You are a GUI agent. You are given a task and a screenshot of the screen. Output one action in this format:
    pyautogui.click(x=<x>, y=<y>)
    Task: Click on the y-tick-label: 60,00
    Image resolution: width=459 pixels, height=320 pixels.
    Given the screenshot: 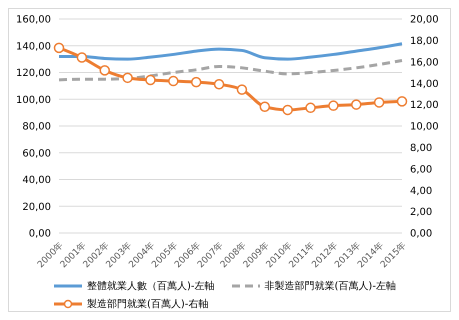 What is the action you would take?
    pyautogui.click(x=36, y=154)
    